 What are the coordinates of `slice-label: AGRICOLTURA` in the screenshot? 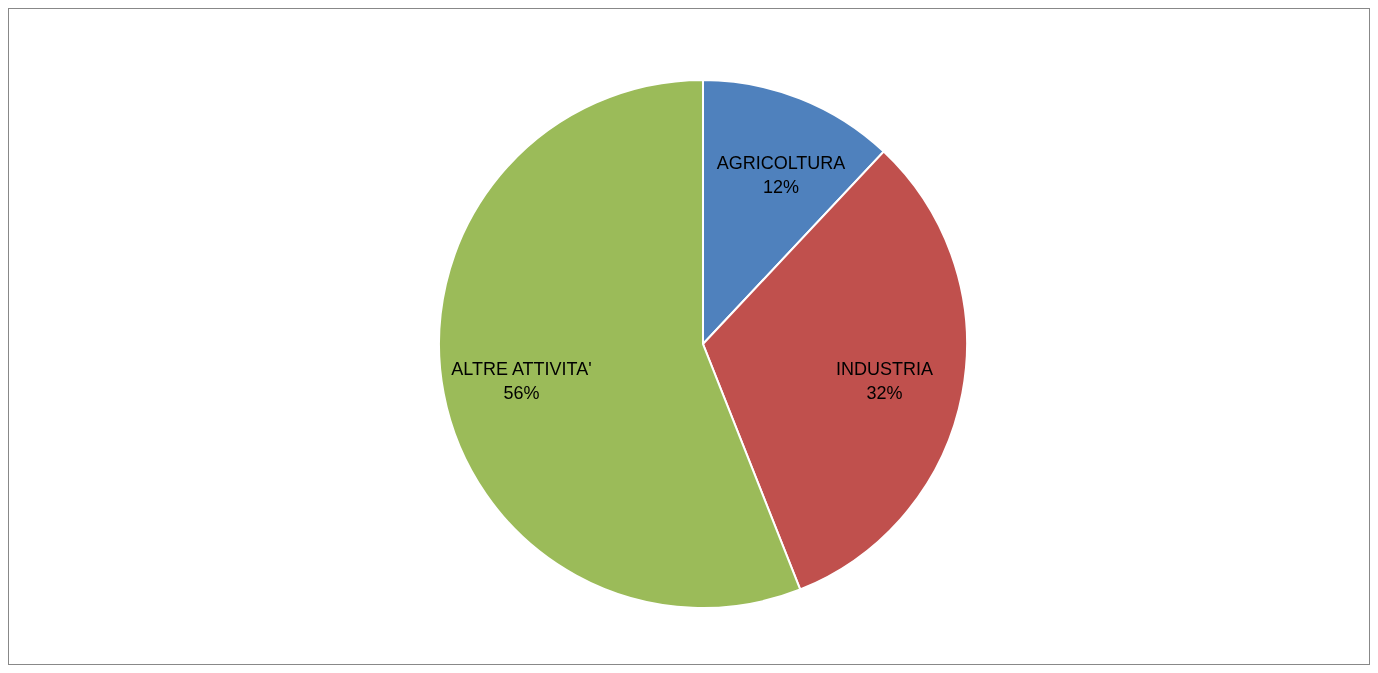 It's located at (781, 162).